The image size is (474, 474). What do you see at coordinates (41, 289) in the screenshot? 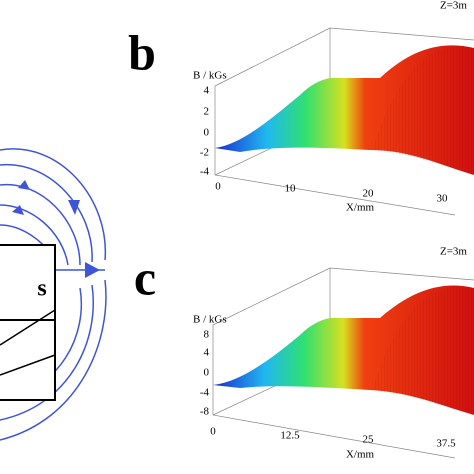
I see `magnet-label: s` at bounding box center [41, 289].